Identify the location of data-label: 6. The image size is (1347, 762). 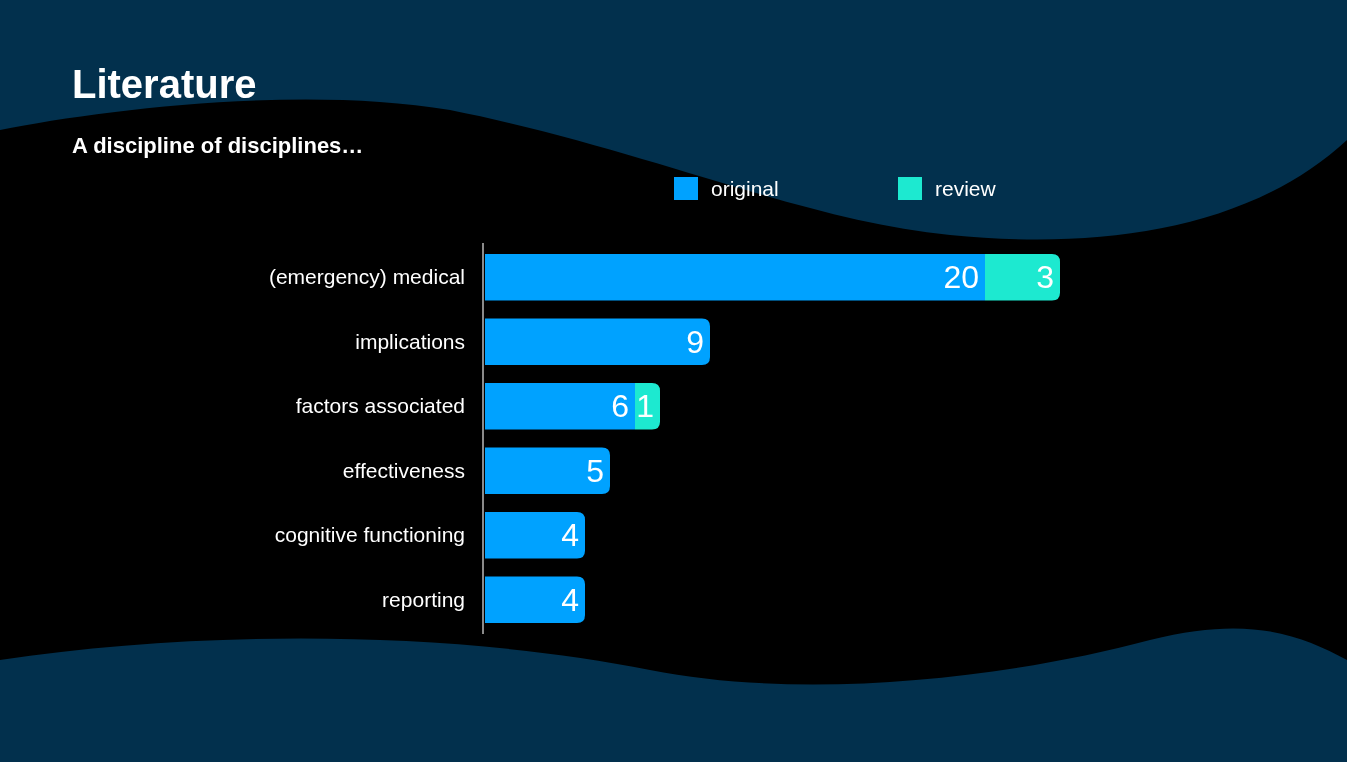
(620, 406).